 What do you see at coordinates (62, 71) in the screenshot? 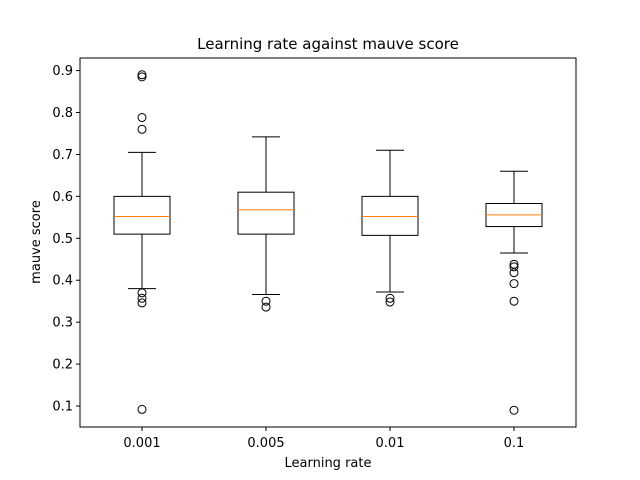
I see `y-tick-label: 0.9` at bounding box center [62, 71].